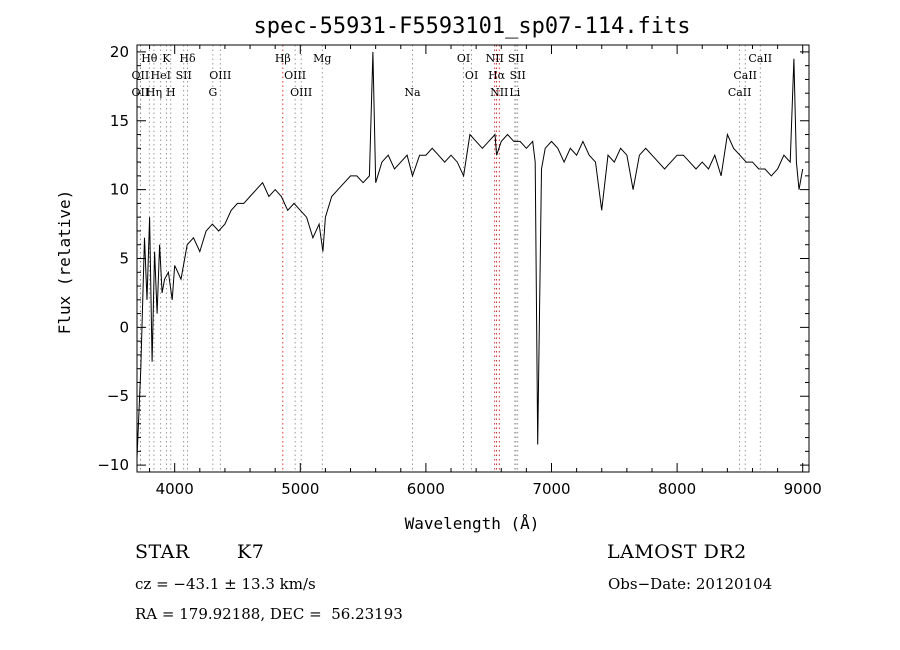 This screenshot has width=900, height=650. Describe the element at coordinates (251, 552) in the screenshot. I see `object-subclass: K7` at that location.